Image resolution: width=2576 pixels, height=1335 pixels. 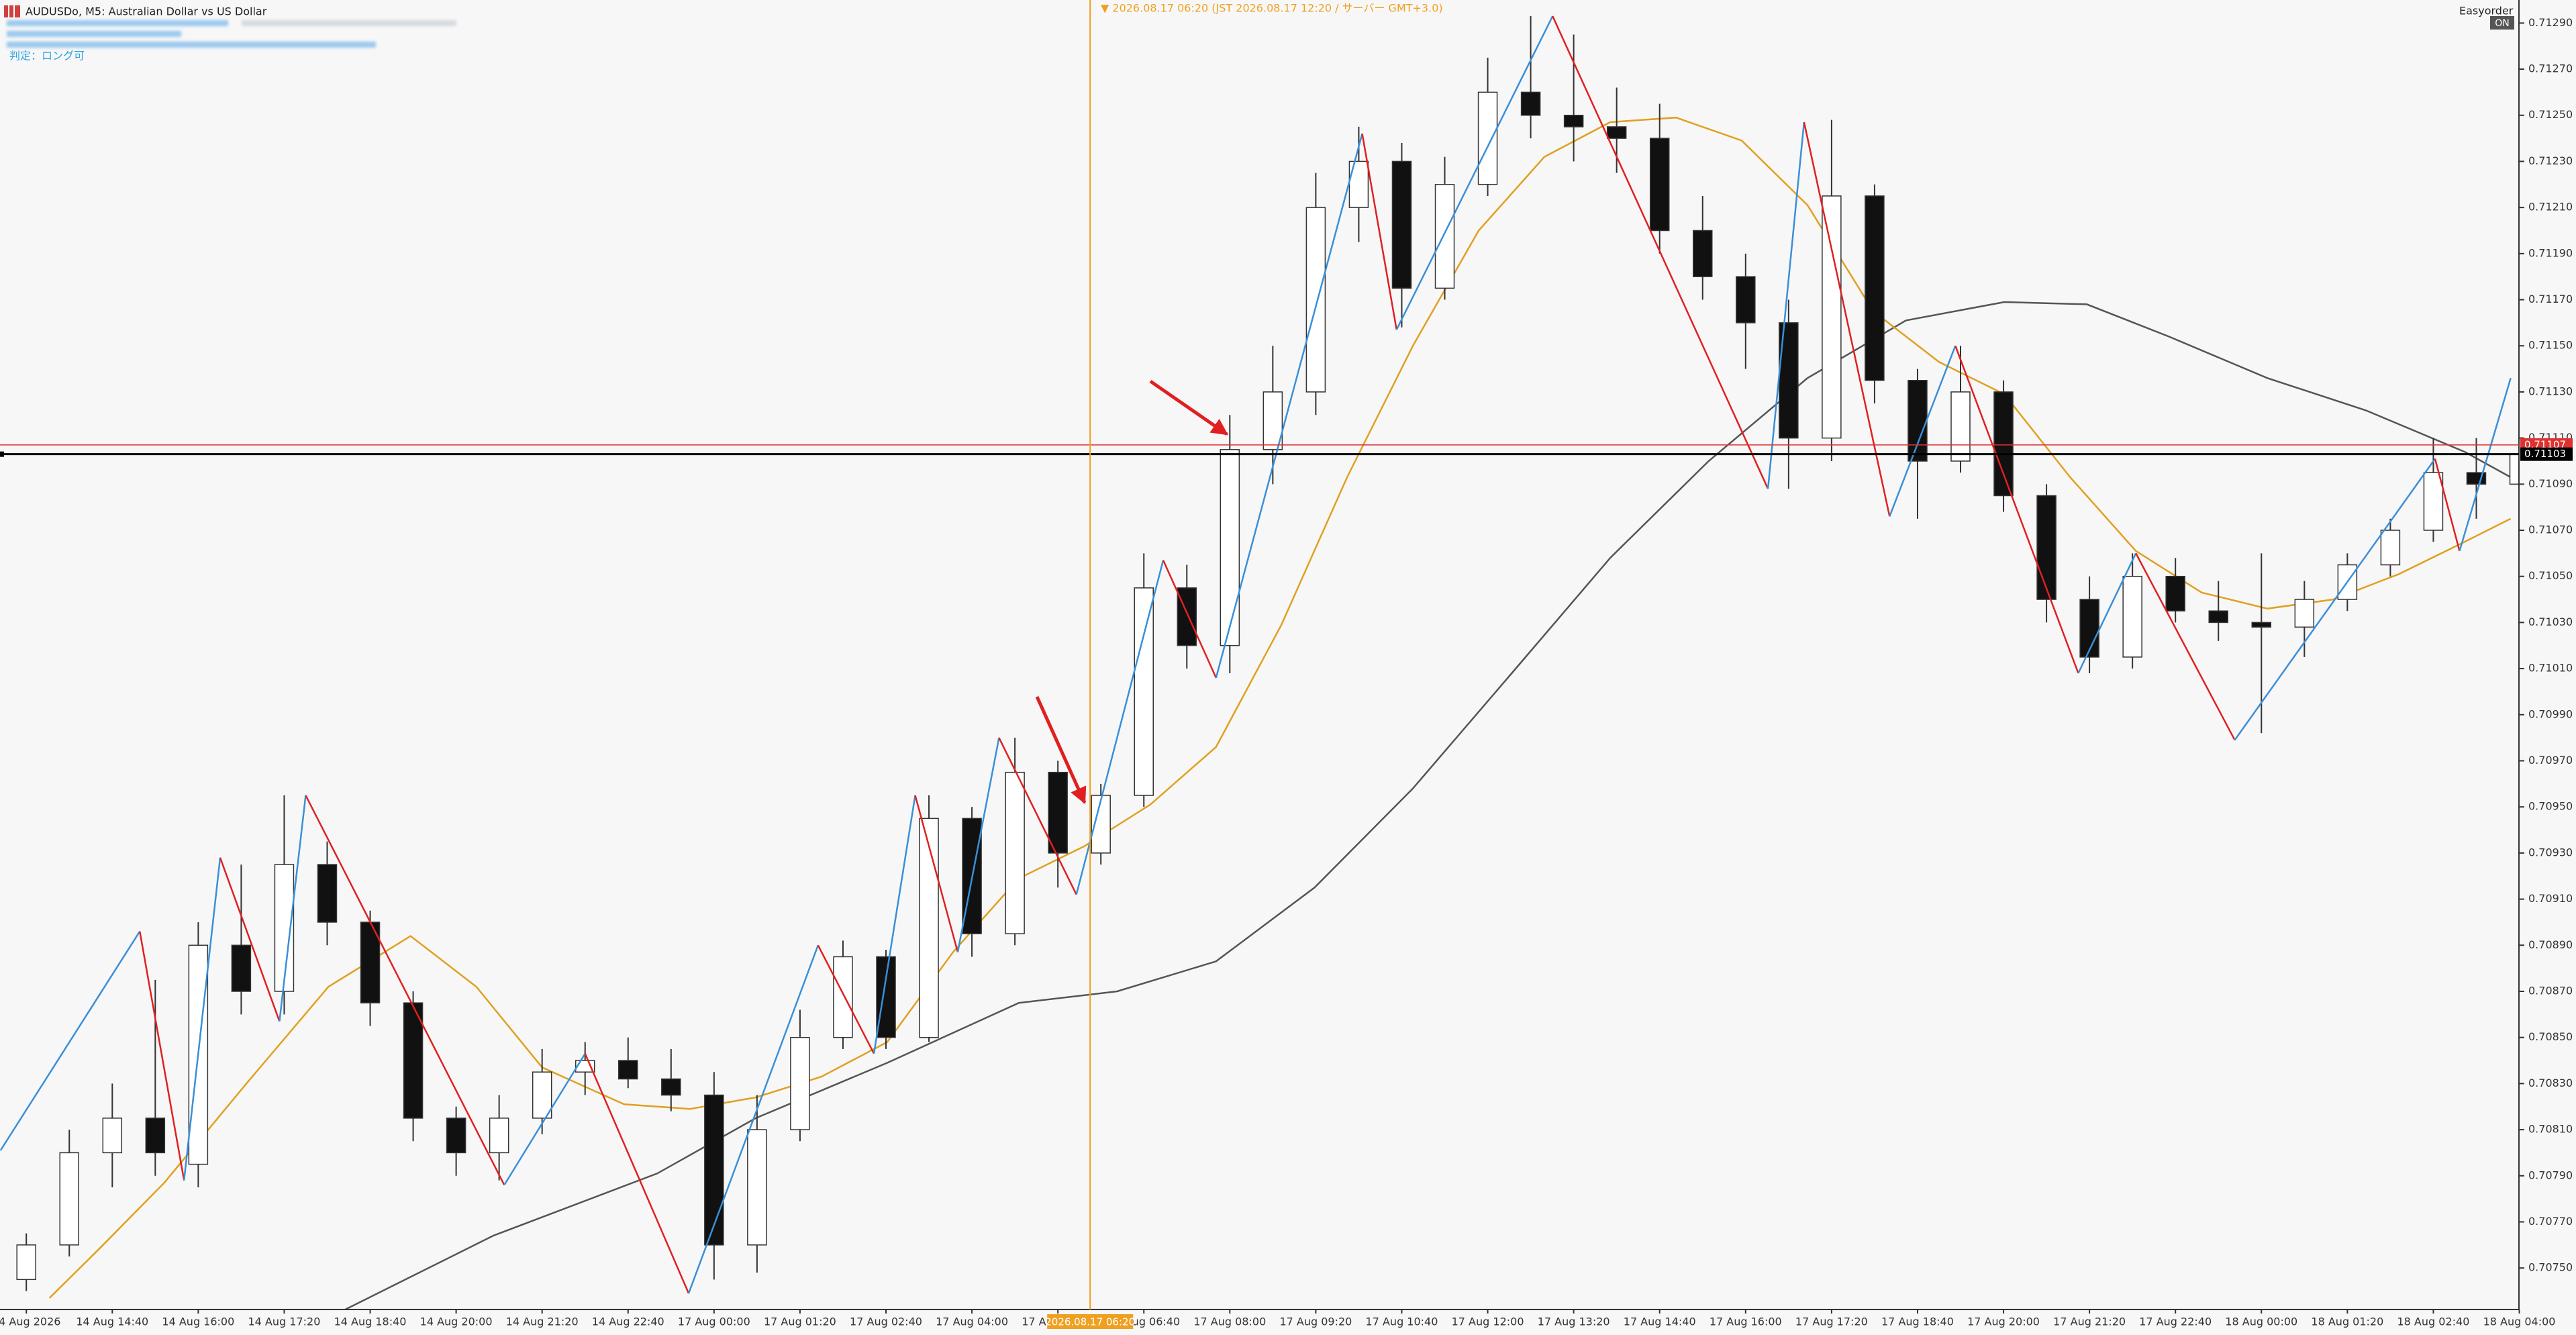 What do you see at coordinates (2546, 454) in the screenshot?
I see `price-label-box` at bounding box center [2546, 454].